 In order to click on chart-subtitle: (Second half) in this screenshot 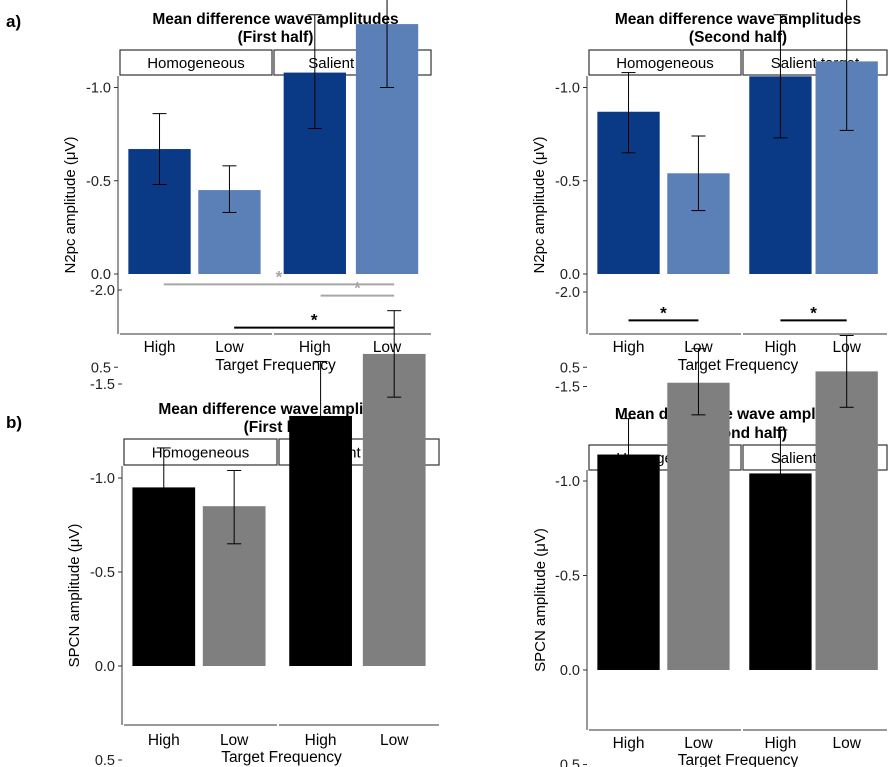, I will do `click(738, 37)`.